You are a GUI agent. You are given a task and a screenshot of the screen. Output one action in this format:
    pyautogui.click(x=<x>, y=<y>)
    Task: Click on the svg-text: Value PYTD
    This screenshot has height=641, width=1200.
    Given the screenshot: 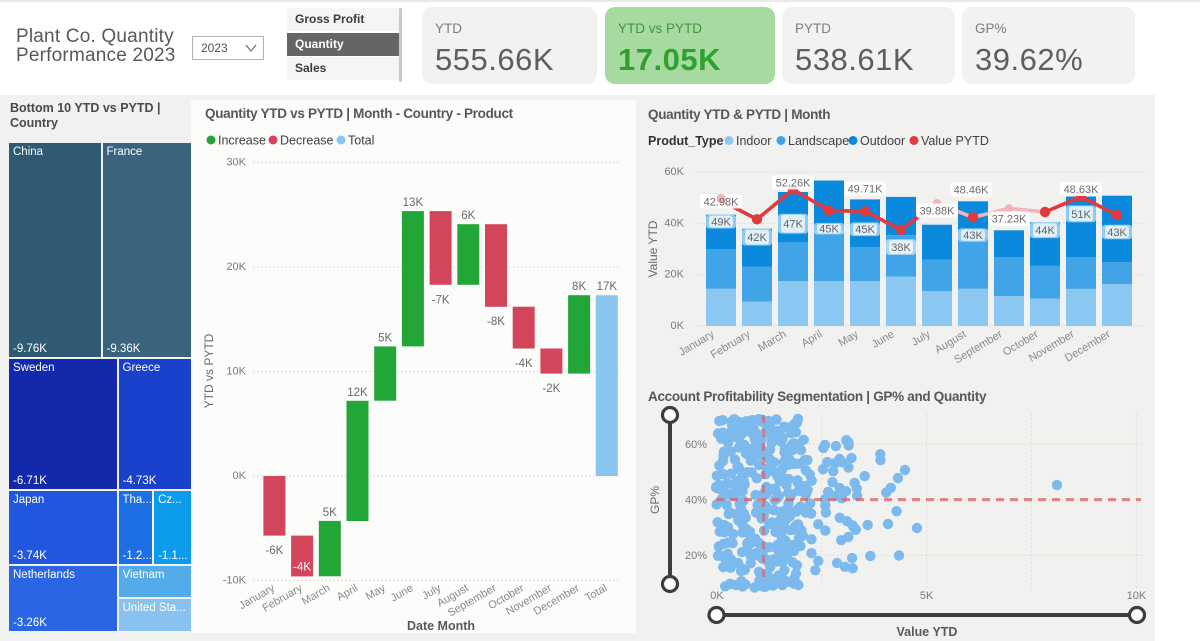 What is the action you would take?
    pyautogui.click(x=955, y=141)
    